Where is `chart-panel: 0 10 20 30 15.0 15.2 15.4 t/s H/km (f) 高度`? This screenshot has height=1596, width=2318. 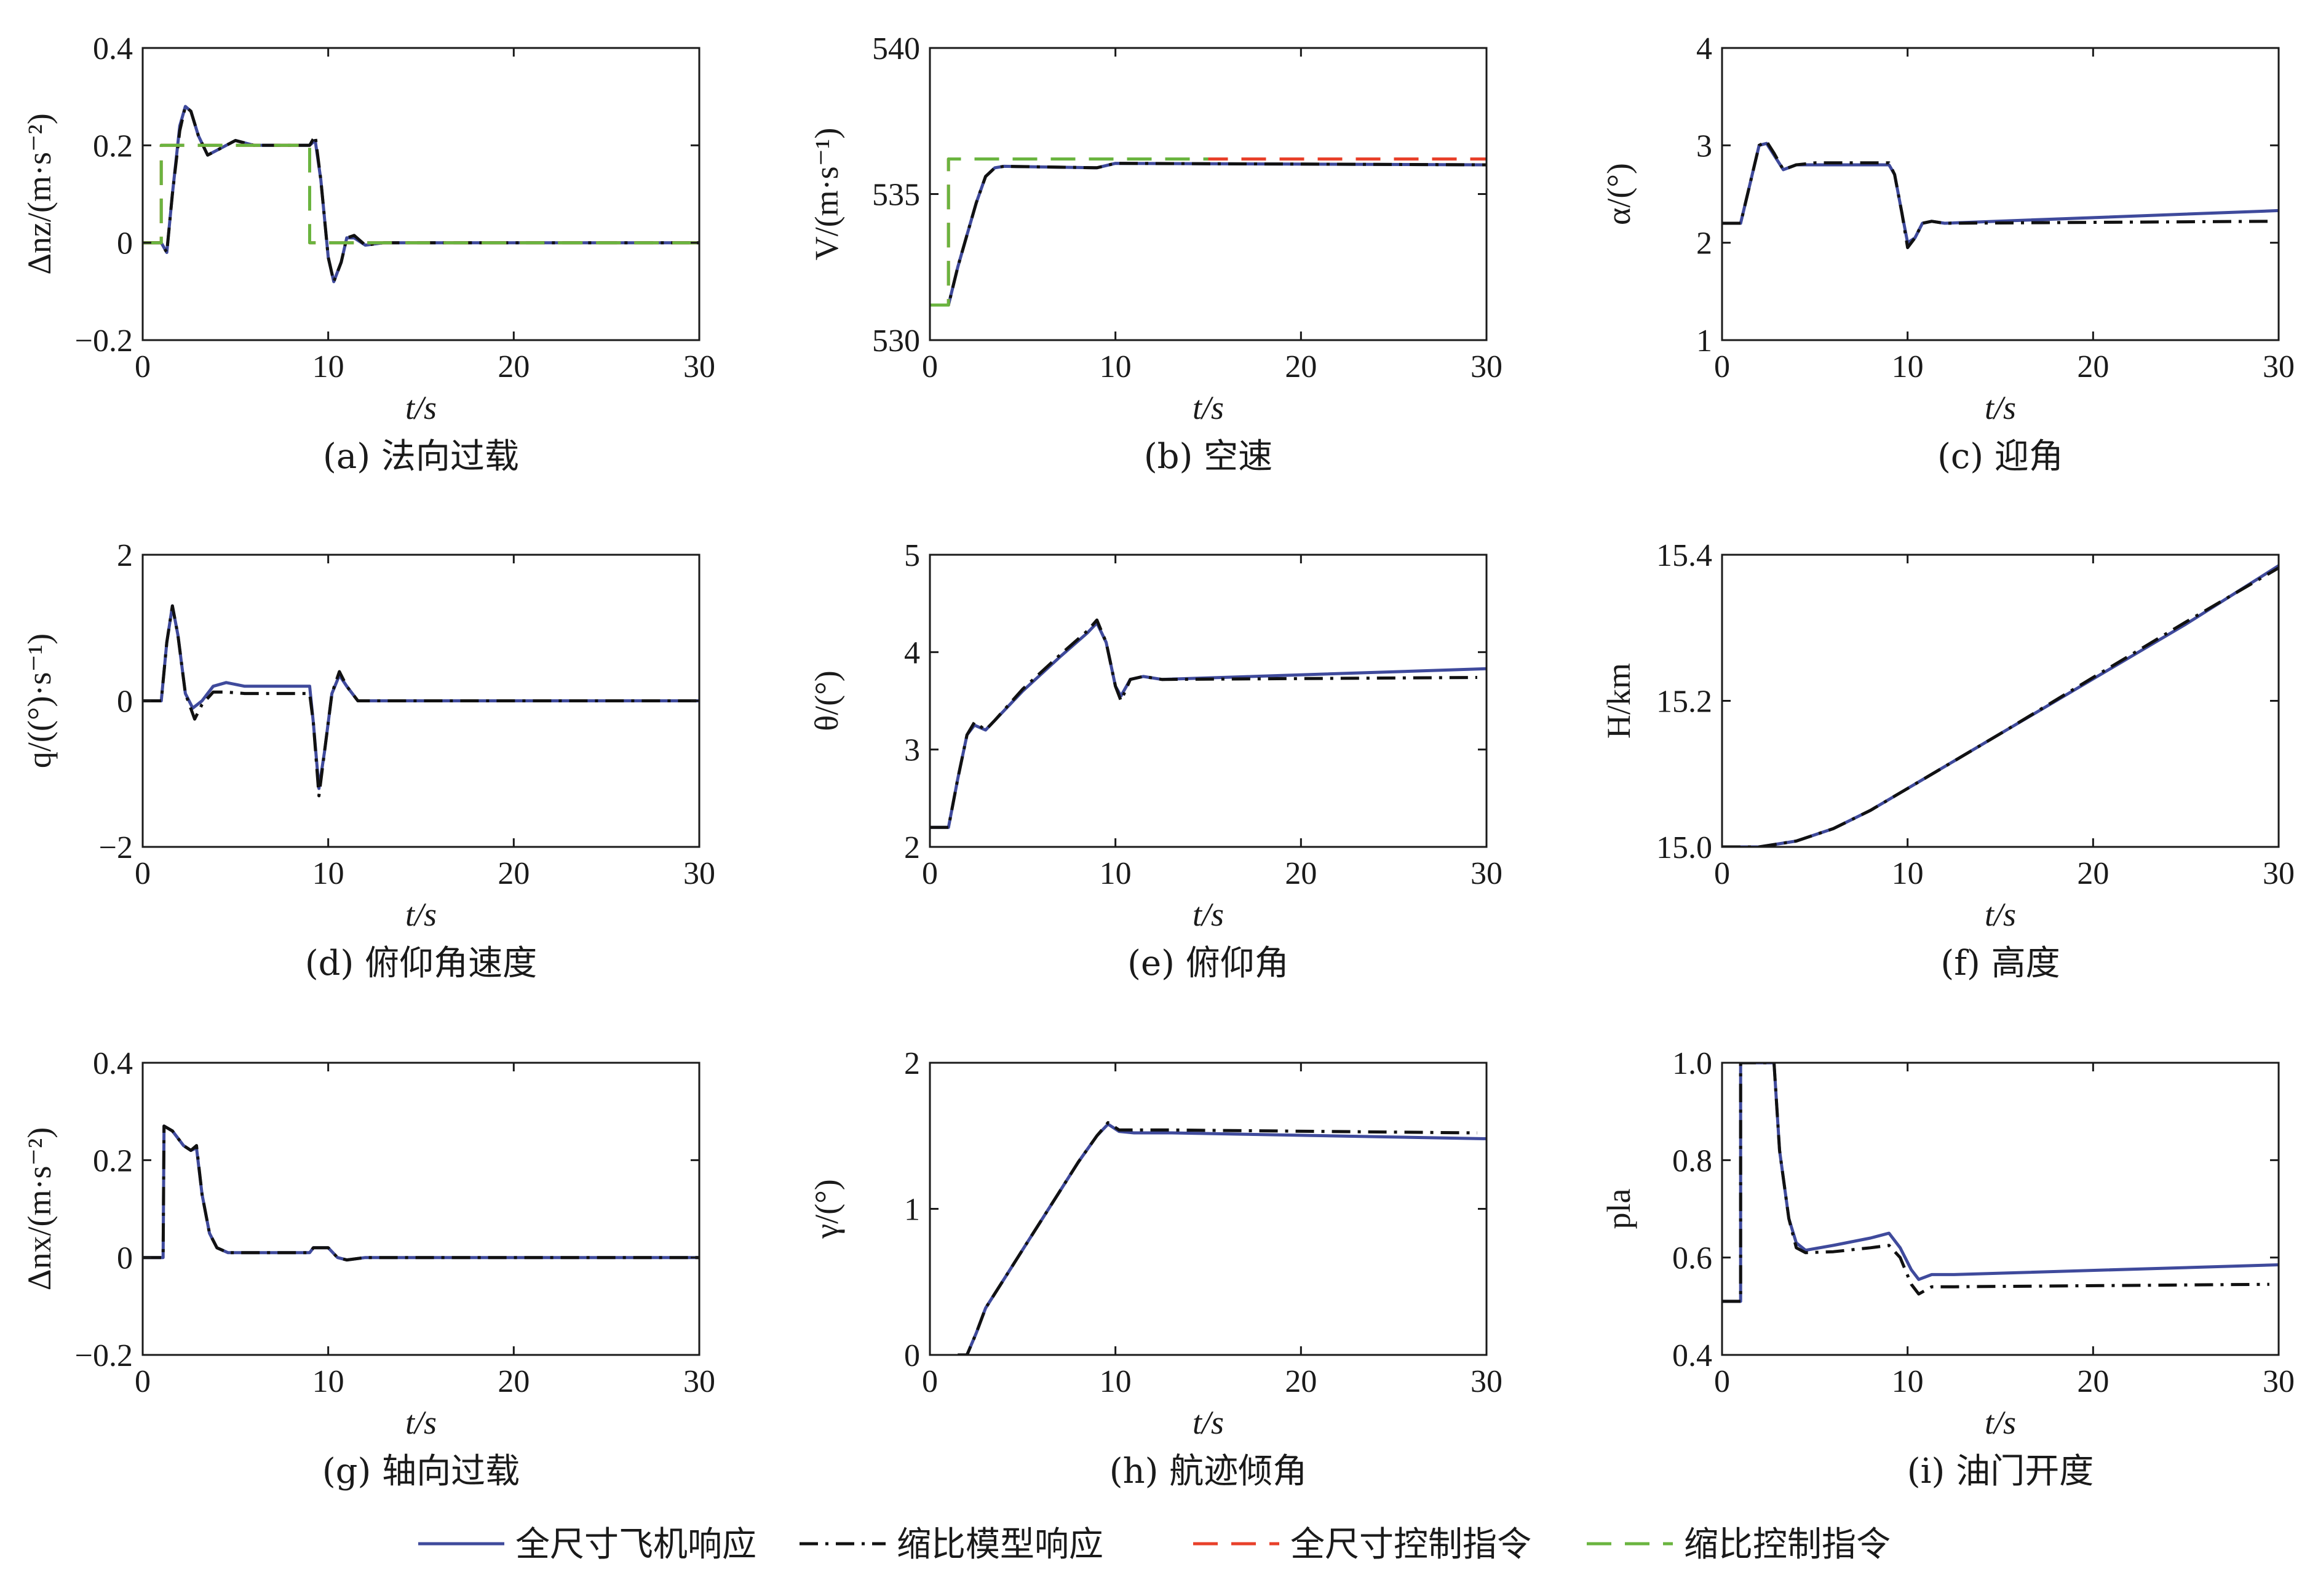 chart-panel: 0 10 20 30 15.0 15.2 15.4 t/s H/km (f) 高度 is located at coordinates (1947, 761).